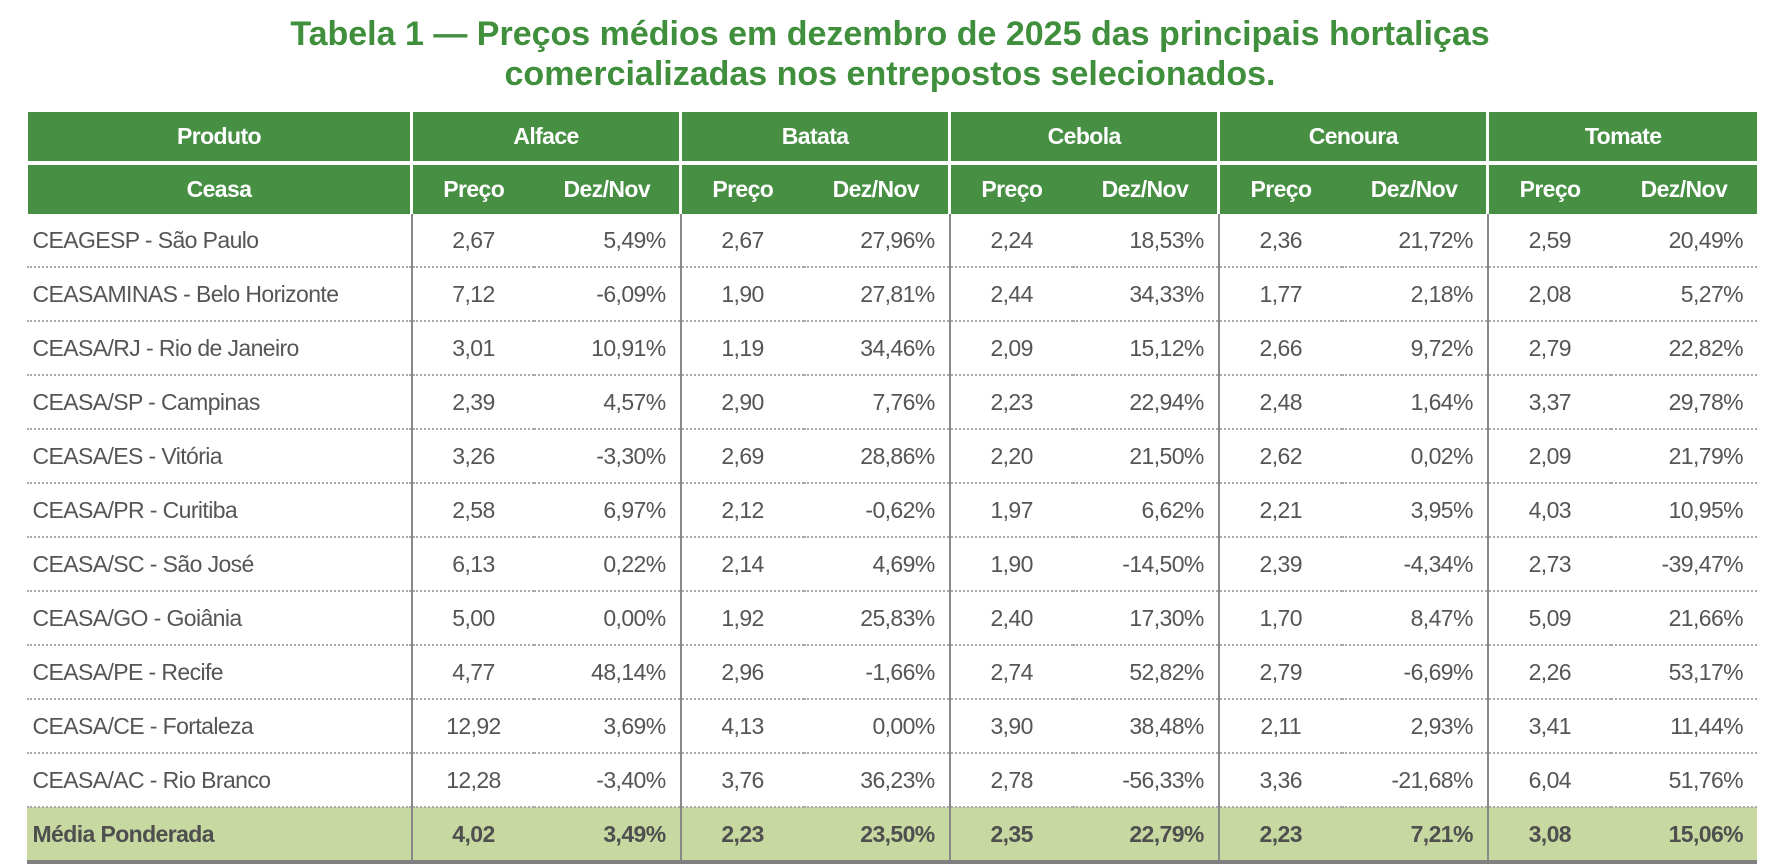 The image size is (1780, 864). What do you see at coordinates (219, 672) in the screenshot?
I see `ceasa-name: CEASA/PE - Recife` at bounding box center [219, 672].